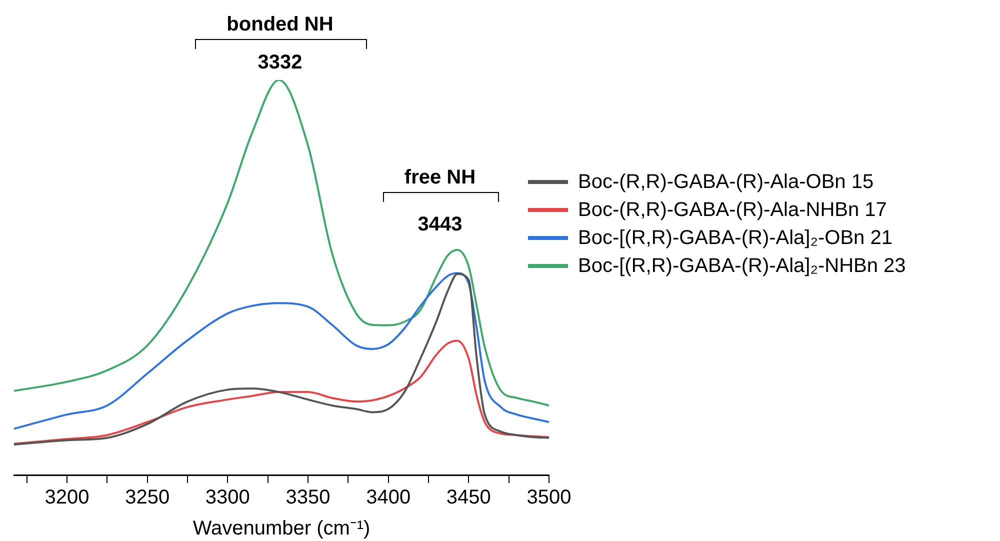  What do you see at coordinates (726, 182) in the screenshot?
I see `legend-label: Boc-(R,R)-GABA-(R)-Ala-OBn 15` at bounding box center [726, 182].